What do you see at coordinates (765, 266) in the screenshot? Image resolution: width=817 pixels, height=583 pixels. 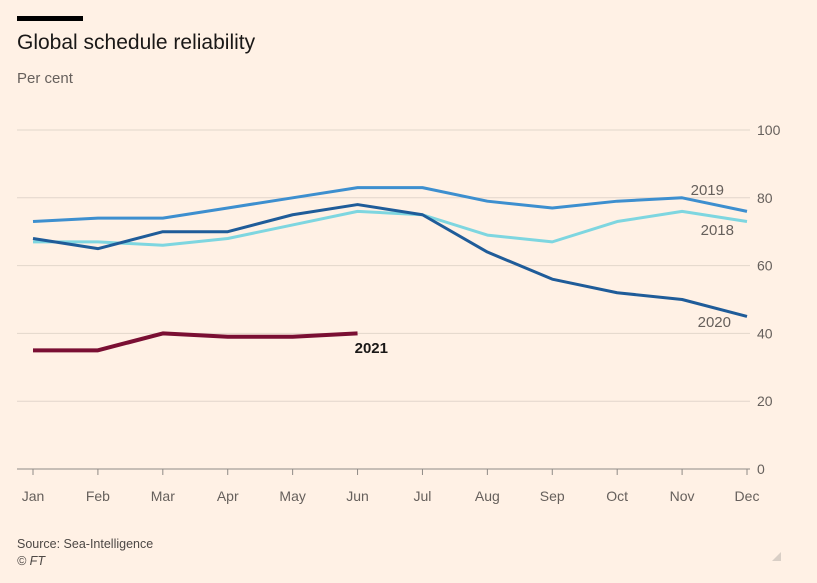 I see `y-tick-label: 60` at bounding box center [765, 266].